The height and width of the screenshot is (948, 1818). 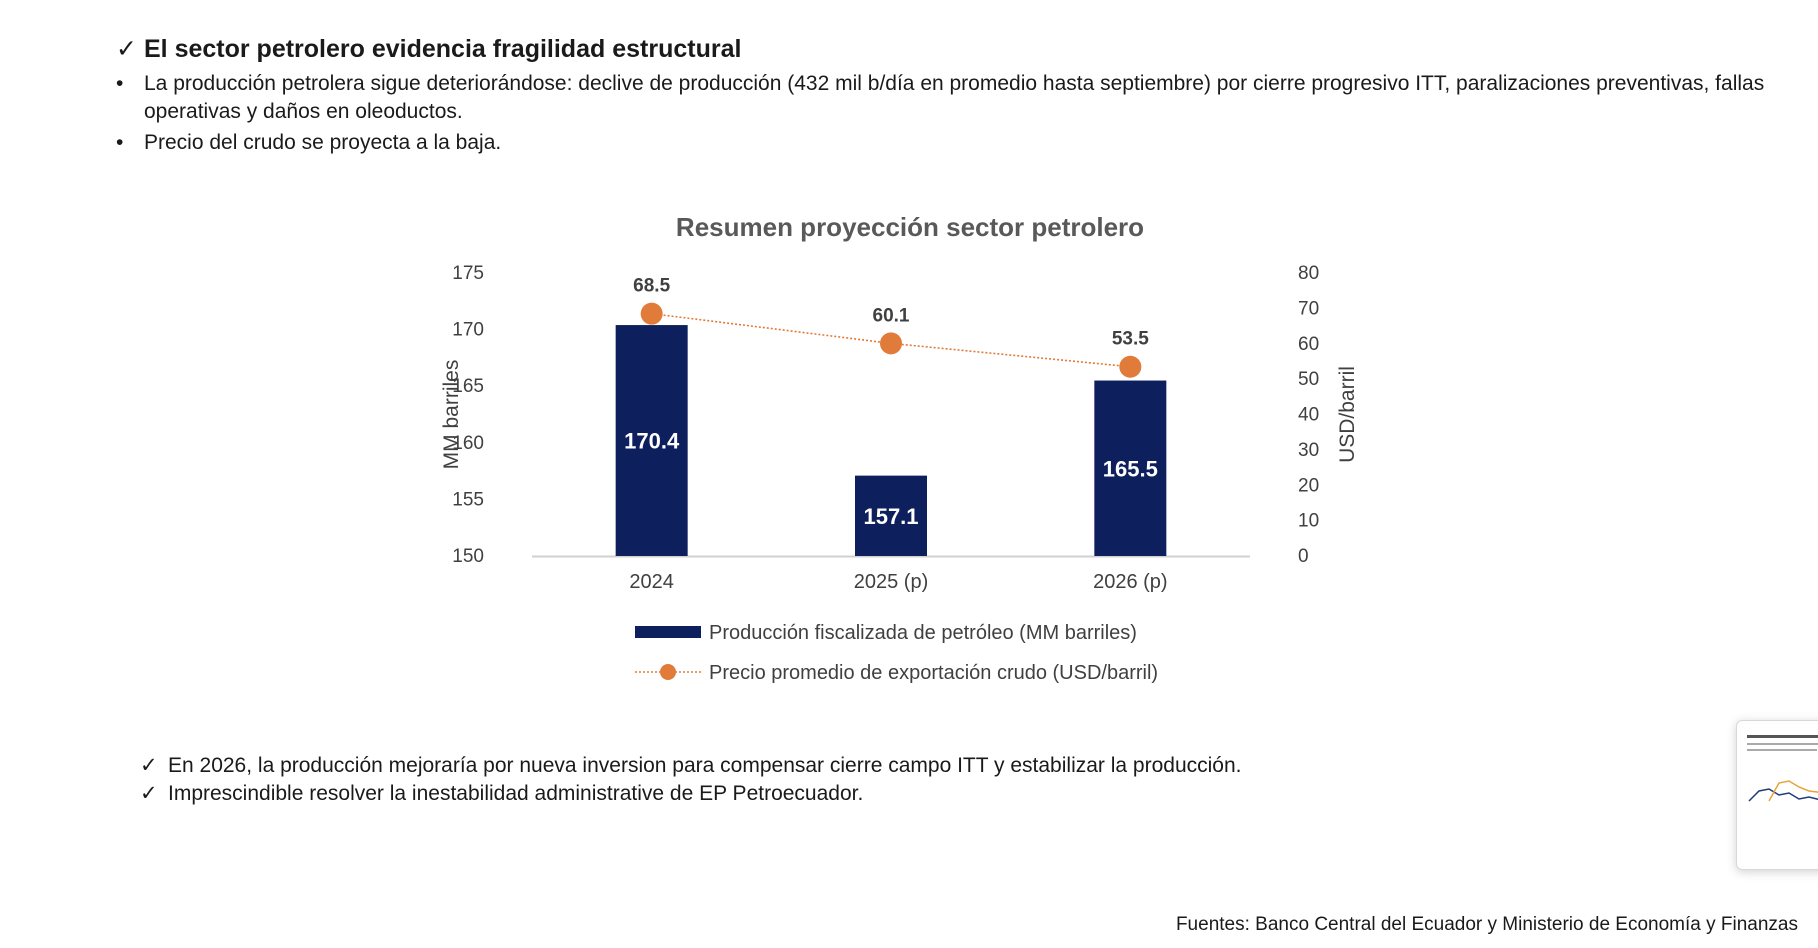 What do you see at coordinates (668, 632) in the screenshot?
I see `legend-swatch-production` at bounding box center [668, 632].